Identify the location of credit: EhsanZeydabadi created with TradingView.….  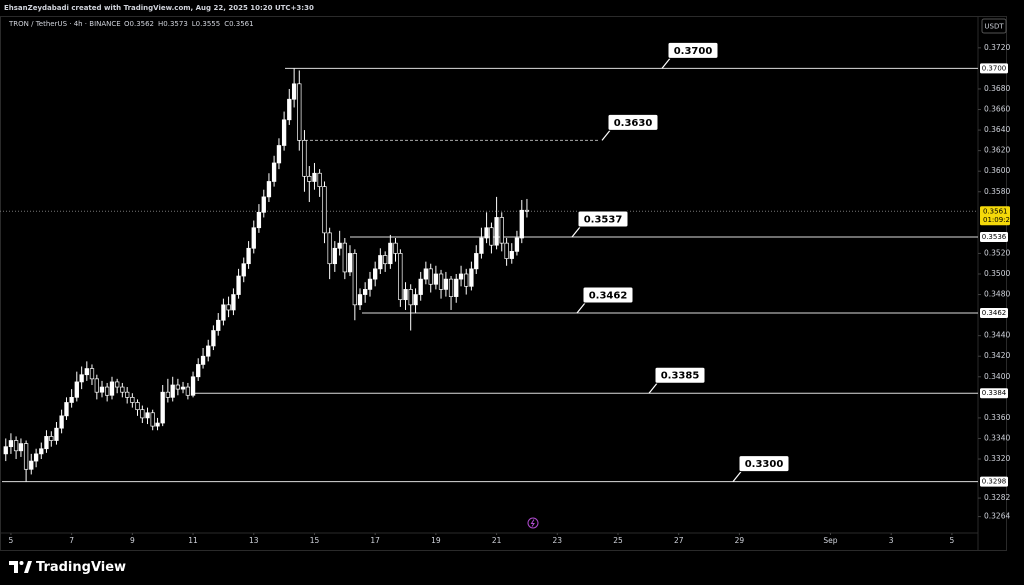
(159, 8).